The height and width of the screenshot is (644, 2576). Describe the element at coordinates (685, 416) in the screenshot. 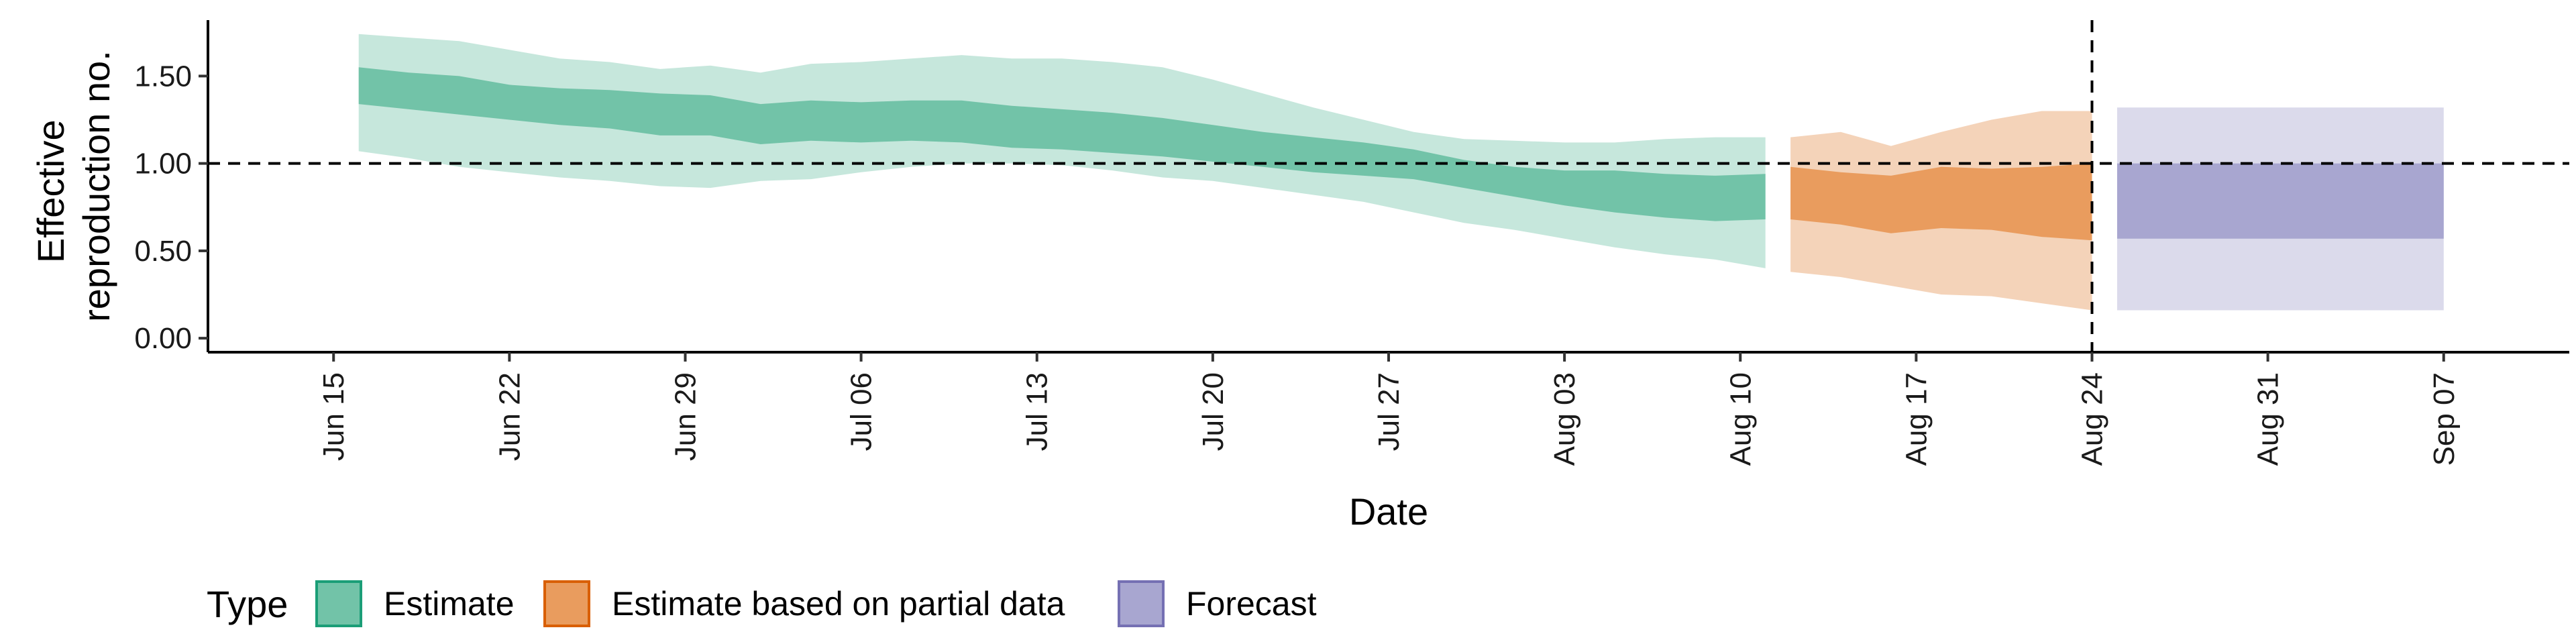

I see `x-tick-label: Jun 29` at that location.